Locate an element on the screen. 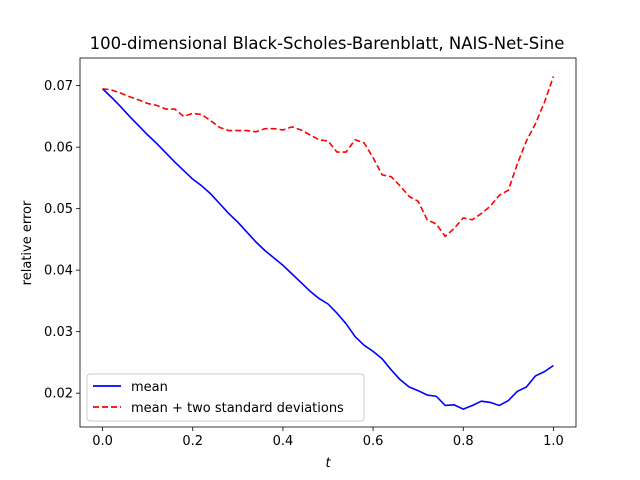 Image resolution: width=640 pixels, height=480 pixels. legend: mean mean + two standard deviations is located at coordinates (225, 397).